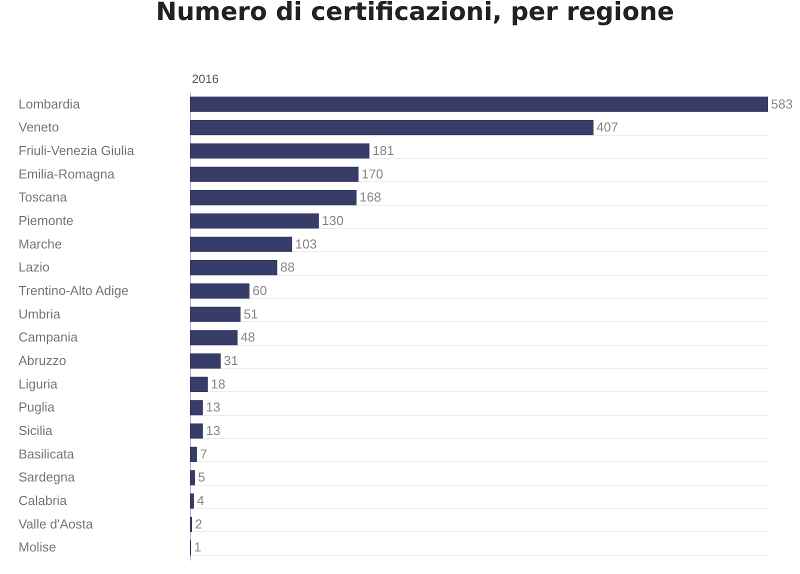 This screenshot has width=800, height=574. Describe the element at coordinates (40, 314) in the screenshot. I see `y-tick-label: Umbria` at that location.